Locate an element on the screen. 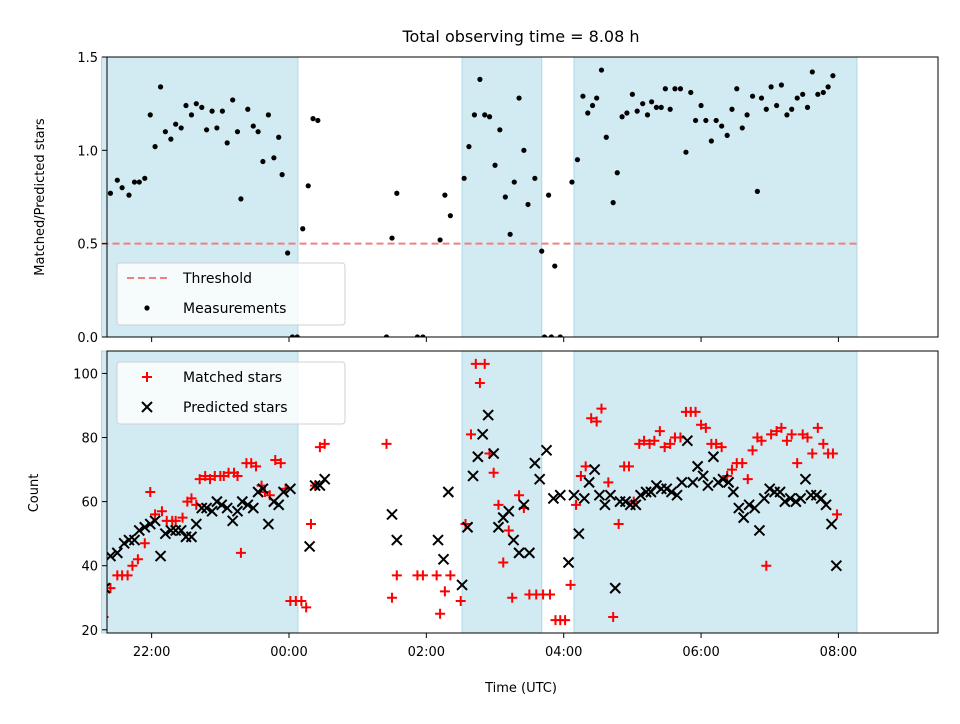 The width and height of the screenshot is (960, 724). y-tick-label-1-0: 20 is located at coordinates (89, 631).